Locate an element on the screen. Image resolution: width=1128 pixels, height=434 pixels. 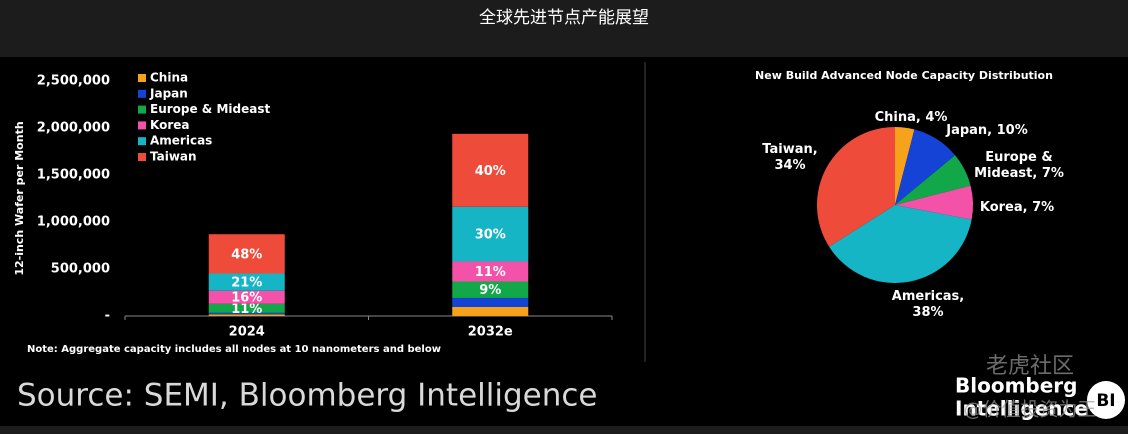
segment-label: 48% is located at coordinates (246, 254).